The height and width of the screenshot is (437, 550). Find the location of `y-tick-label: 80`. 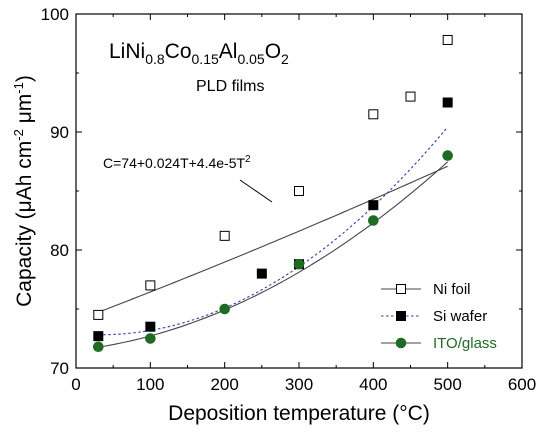

y-tick-label: 80 is located at coordinates (59, 250).